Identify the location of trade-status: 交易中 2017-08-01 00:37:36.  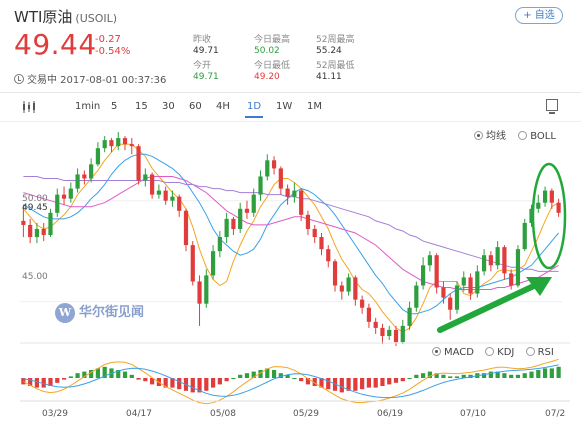
(90, 78).